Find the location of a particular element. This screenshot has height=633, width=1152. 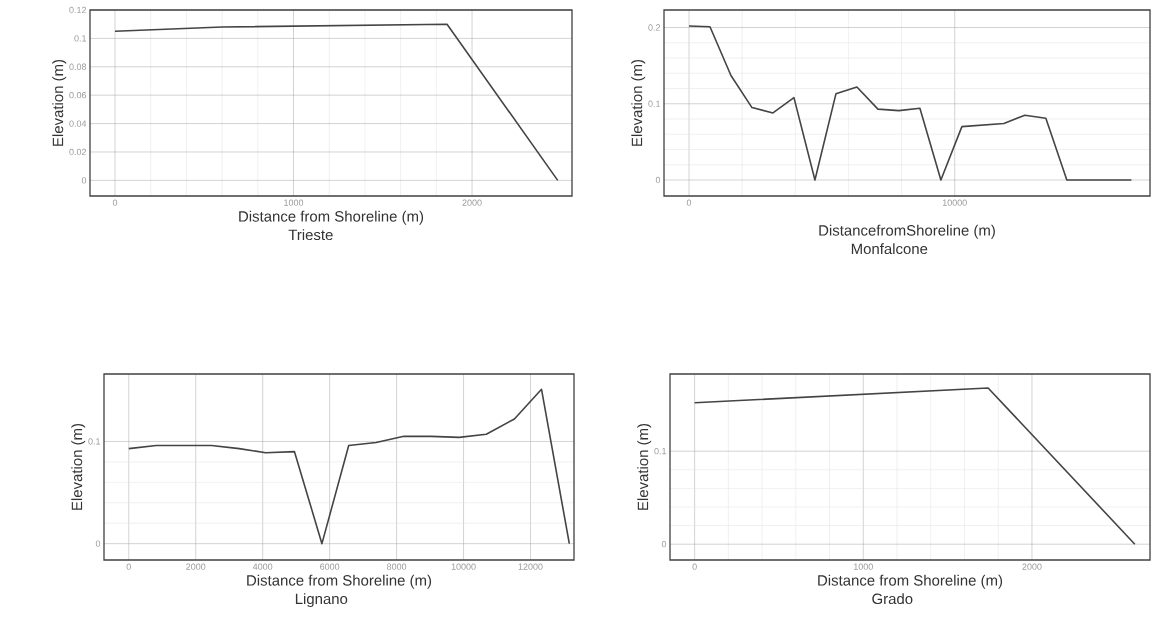

text: Grado is located at coordinates (892, 599).